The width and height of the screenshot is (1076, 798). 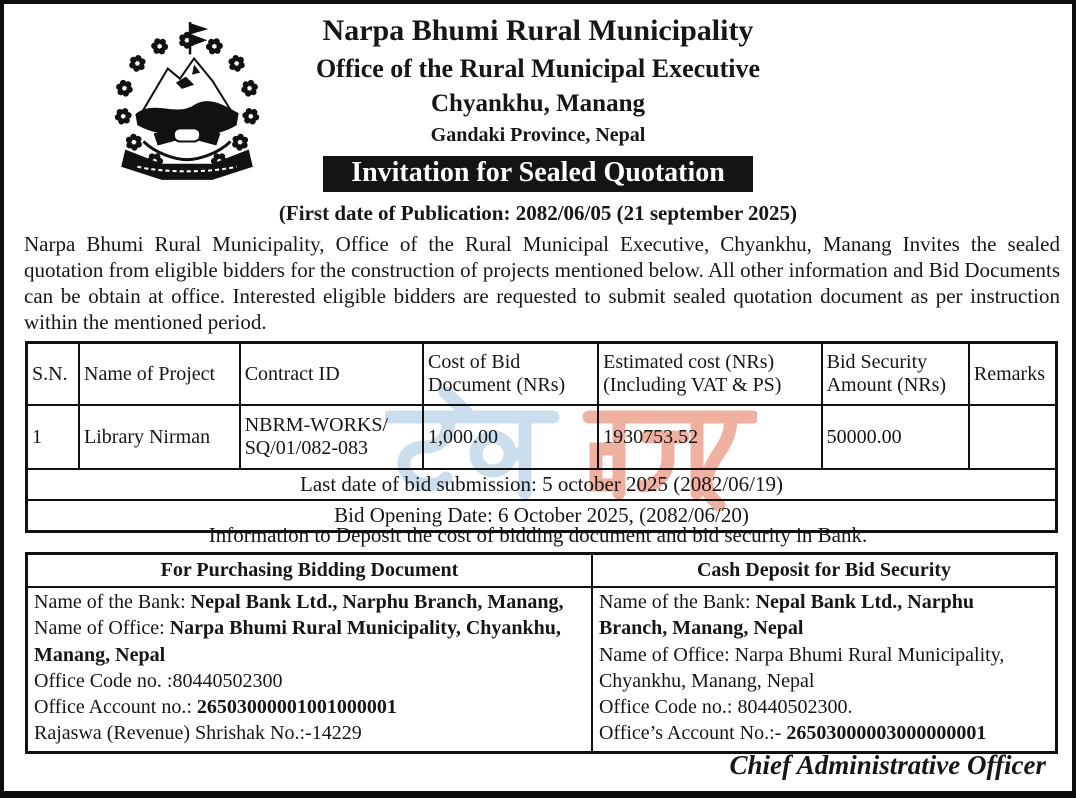 What do you see at coordinates (511, 437) in the screenshot?
I see `cell-cost: 1,000.00` at bounding box center [511, 437].